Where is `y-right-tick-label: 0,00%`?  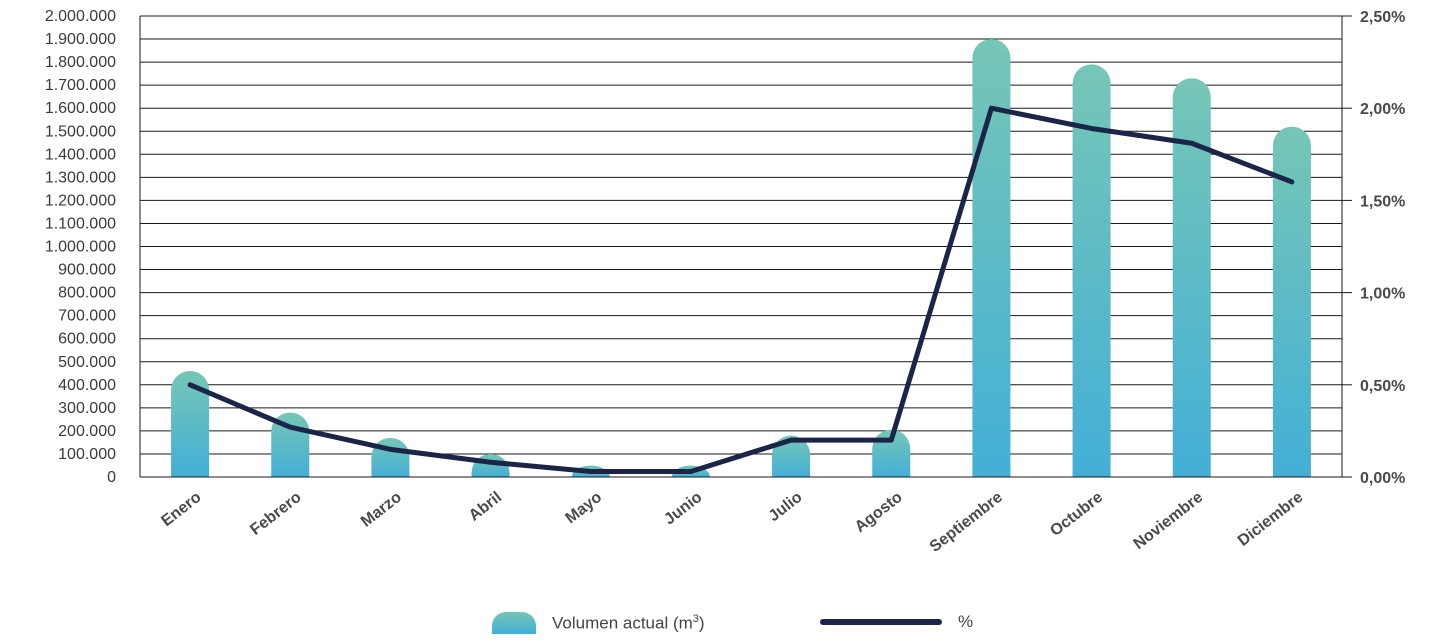 y-right-tick-label: 0,00% is located at coordinates (1382, 478).